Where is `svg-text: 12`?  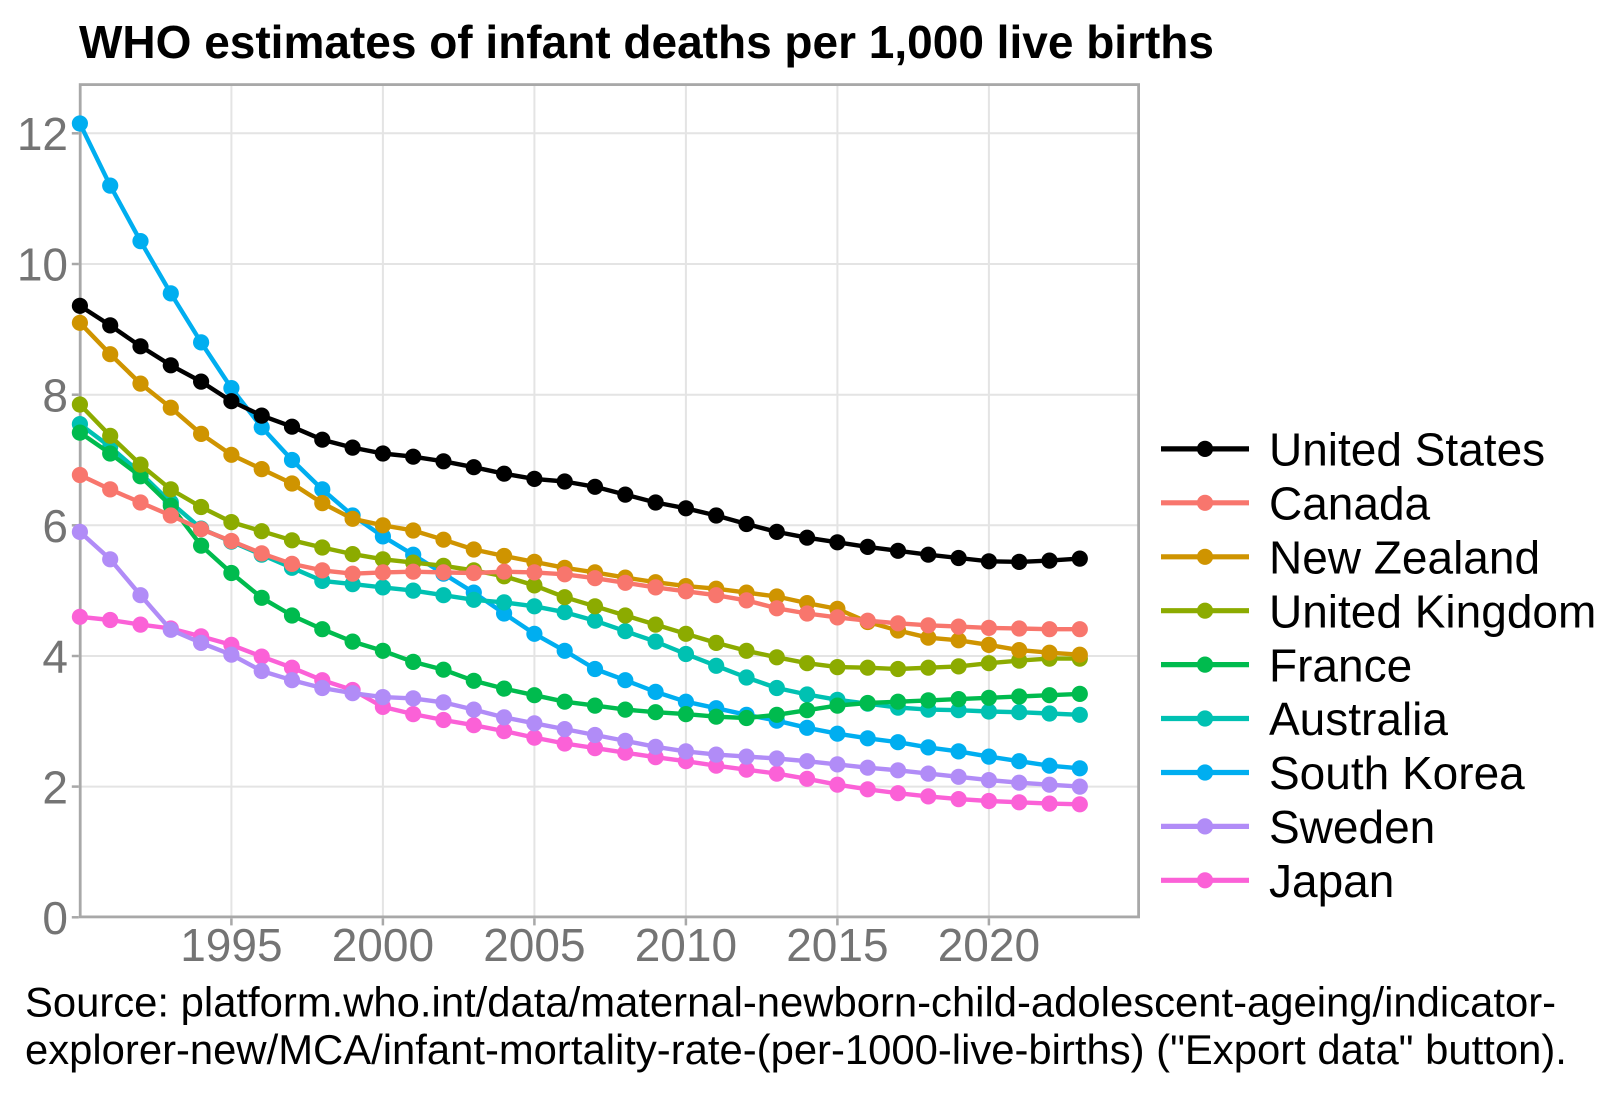
svg-text: 12 is located at coordinates (42, 134).